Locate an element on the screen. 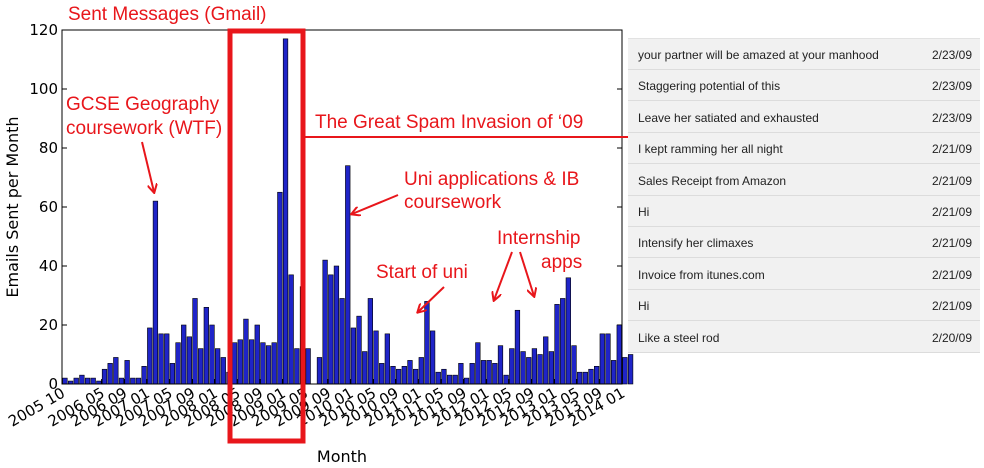 The image size is (984, 468). annotation-uni-apps-line1: Uni applications & IB is located at coordinates (491, 179).